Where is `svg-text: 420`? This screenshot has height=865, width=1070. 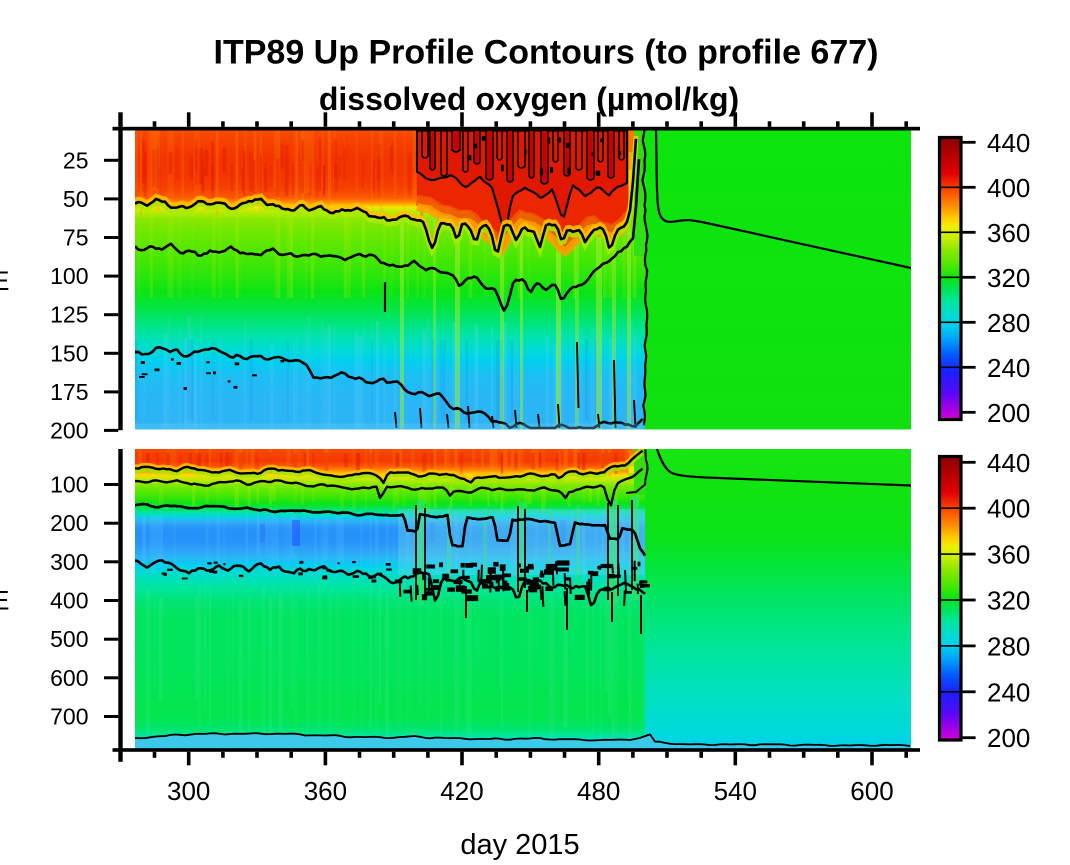 svg-text: 420 is located at coordinates (461, 791).